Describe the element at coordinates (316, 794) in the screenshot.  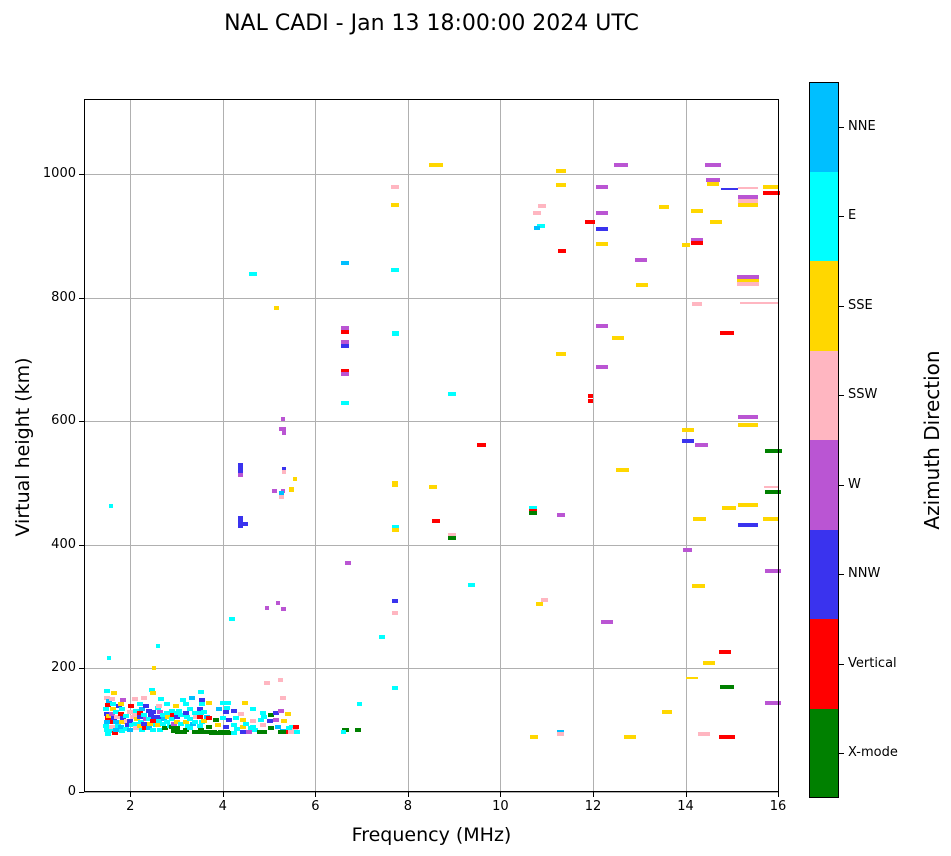
I see `x-tick` at that location.